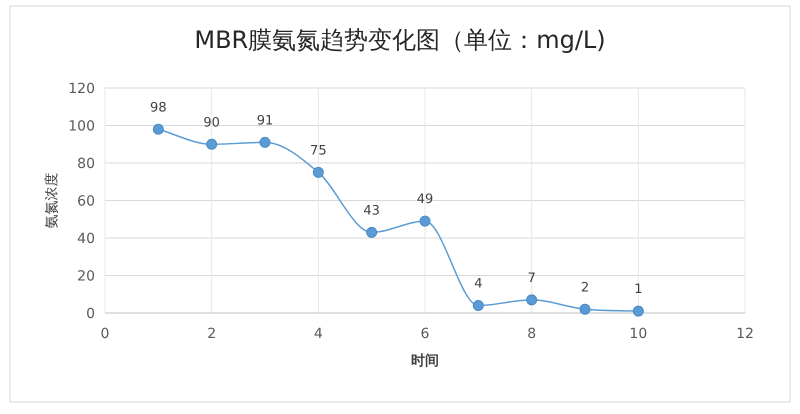 The height and width of the screenshot is (414, 800). I want to click on y-tick-label: 60, so click(86, 202).